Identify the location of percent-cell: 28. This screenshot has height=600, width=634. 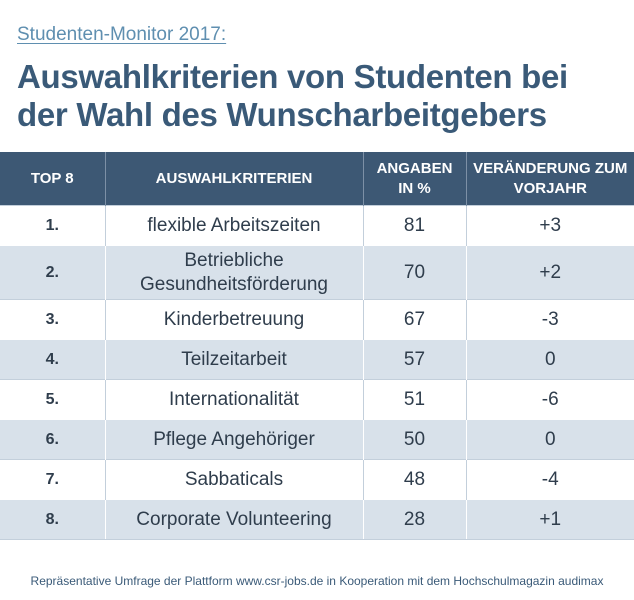
(414, 519).